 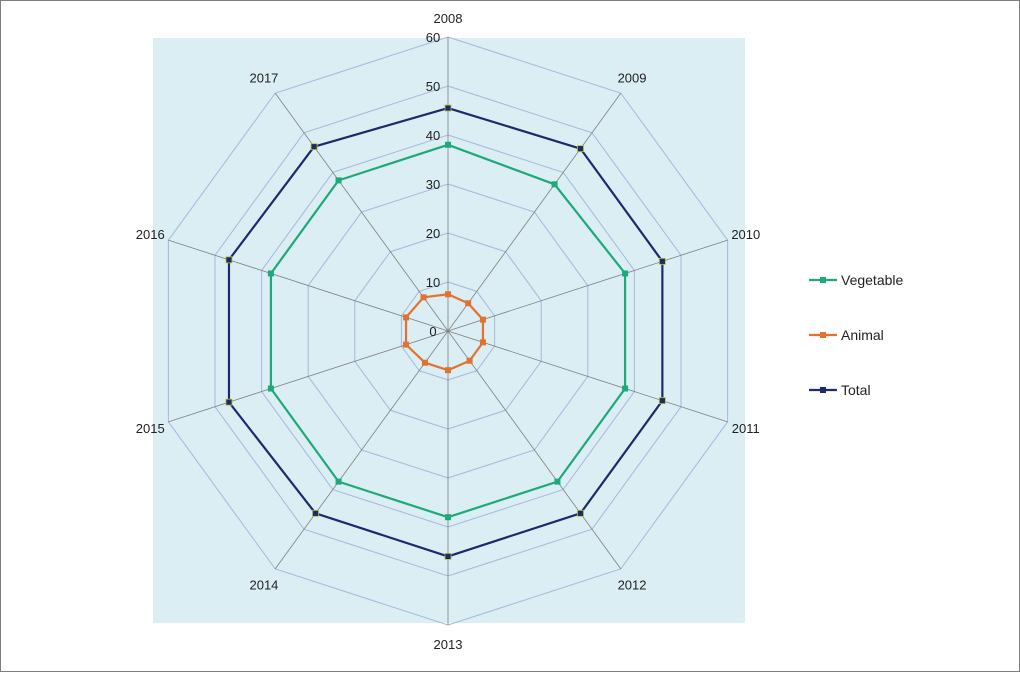 What do you see at coordinates (433, 86) in the screenshot?
I see `tick-label: 50` at bounding box center [433, 86].